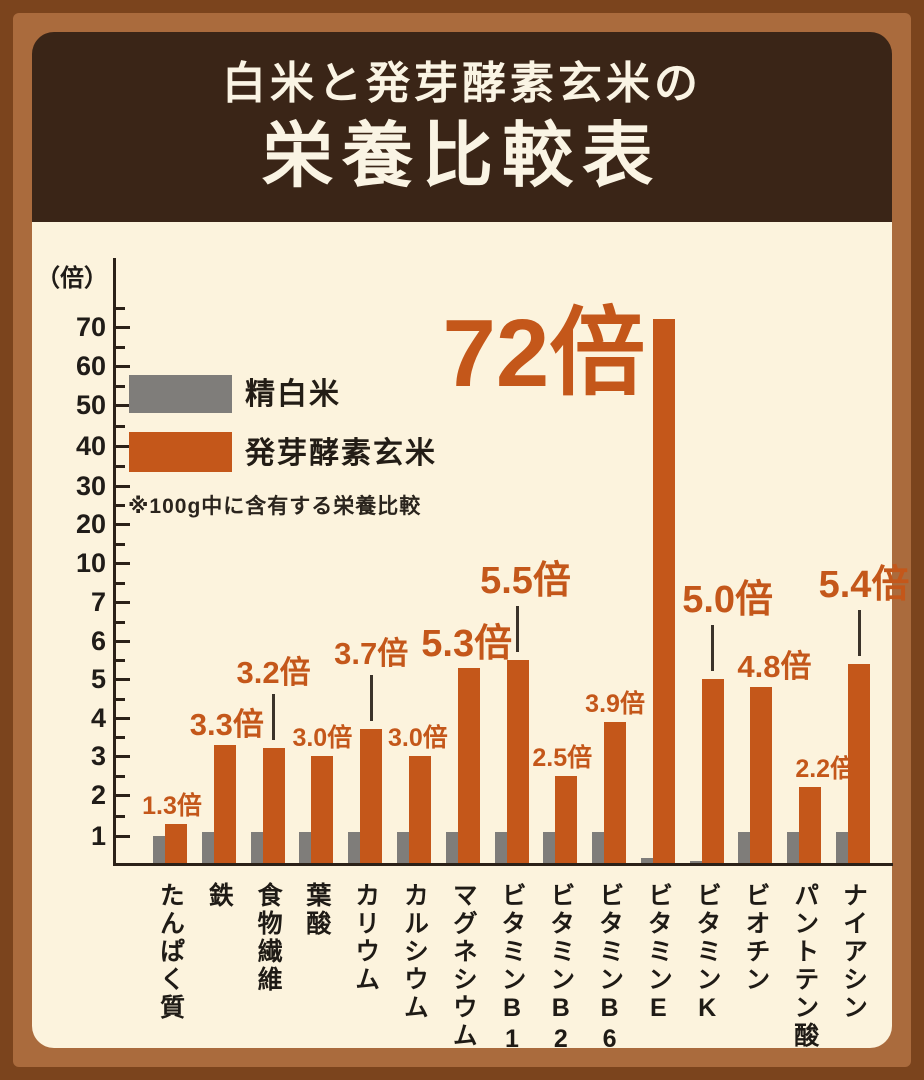  I want to click on y-axis-tick-label: 6, so click(98, 641).